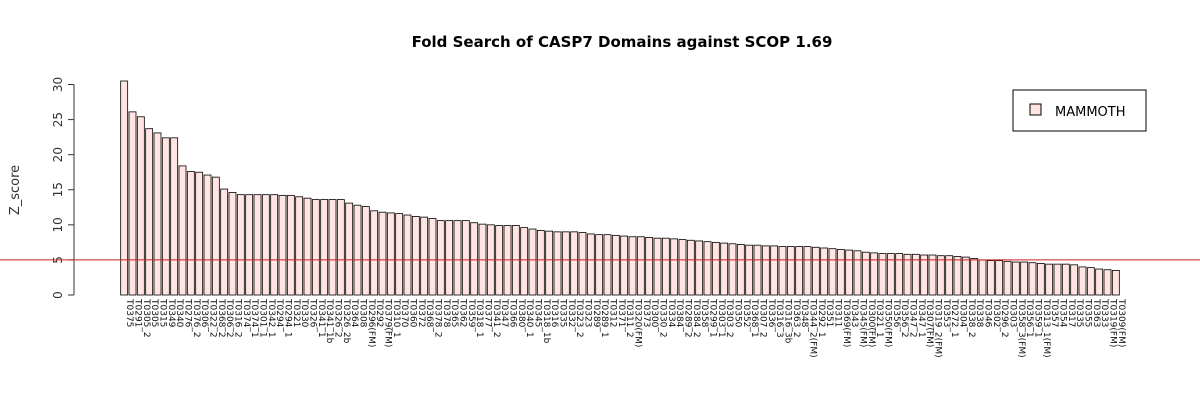 This screenshot has width=1200, height=400. Describe the element at coordinates (804, 313) in the screenshot. I see `x-tick-label: T0348` at that location.